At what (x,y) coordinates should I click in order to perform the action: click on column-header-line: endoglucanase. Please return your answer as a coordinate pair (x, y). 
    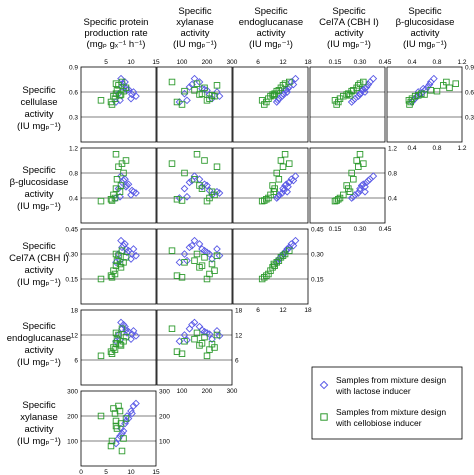
    Looking at the image, I should click on (271, 22).